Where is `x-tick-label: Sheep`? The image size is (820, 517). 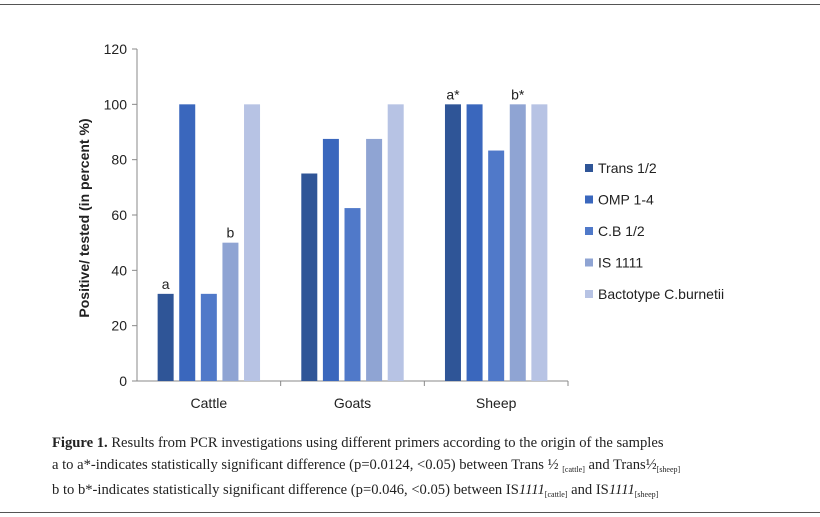
x-tick-label: Sheep is located at coordinates (496, 403).